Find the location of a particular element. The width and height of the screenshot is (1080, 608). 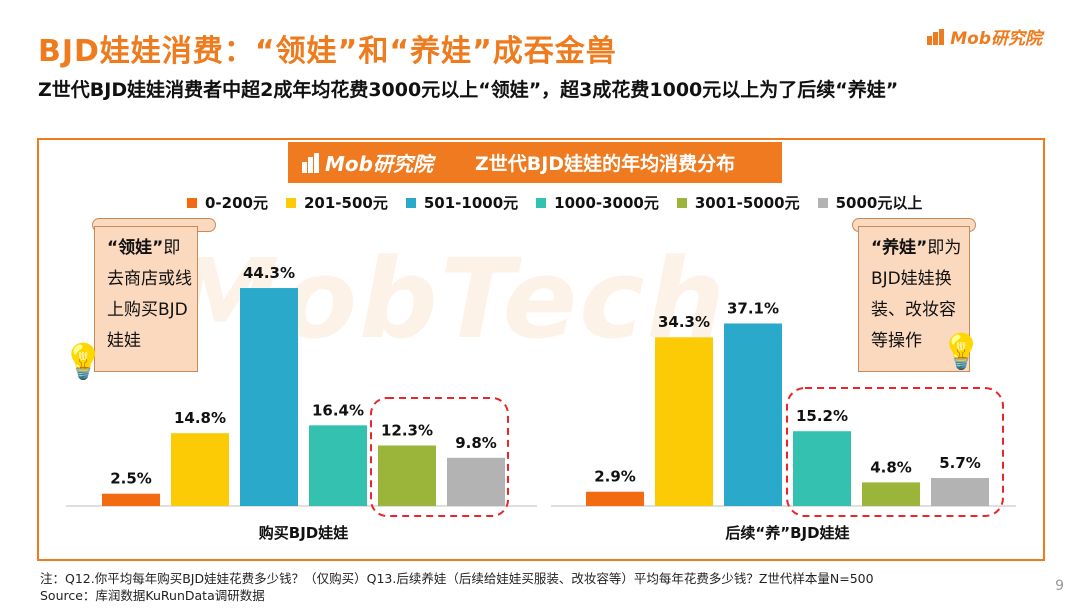

legend-label: 201-500元 is located at coordinates (345, 203).